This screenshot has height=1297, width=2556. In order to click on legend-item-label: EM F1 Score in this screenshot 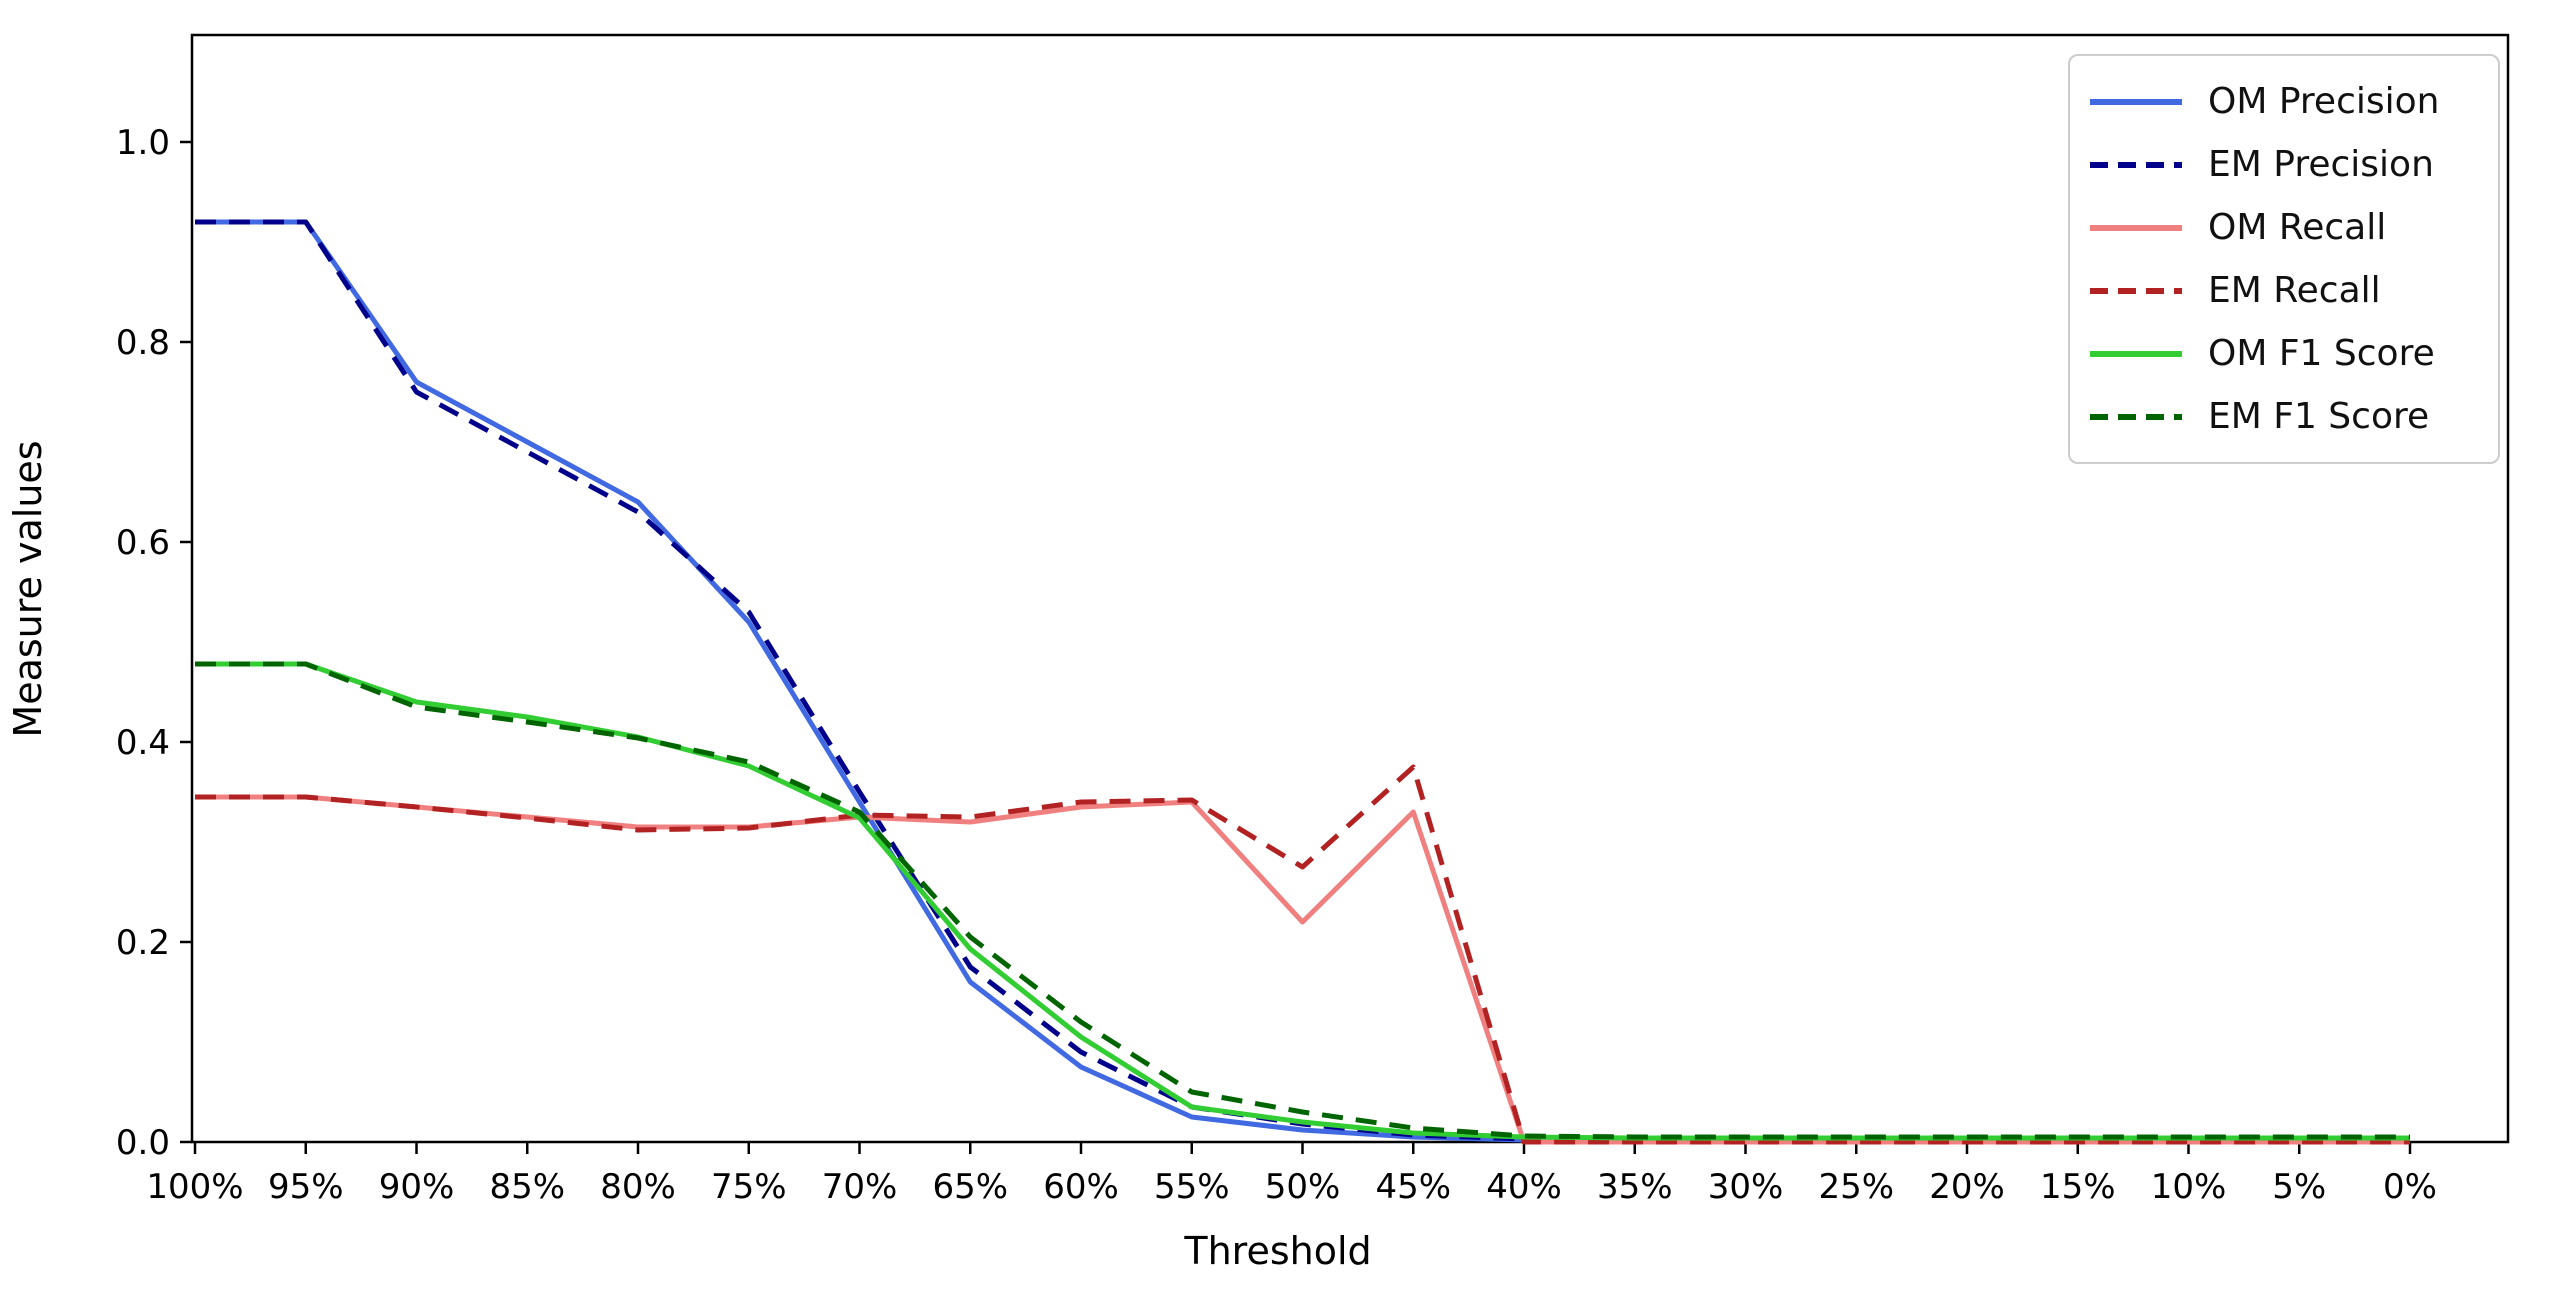, I will do `click(2319, 416)`.